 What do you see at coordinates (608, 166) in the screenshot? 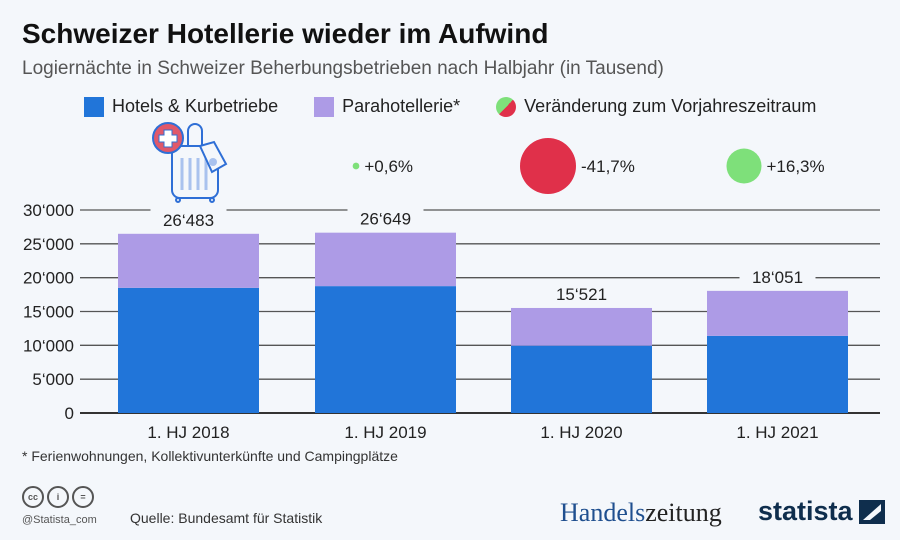
I see `change-label: -41,7%` at bounding box center [608, 166].